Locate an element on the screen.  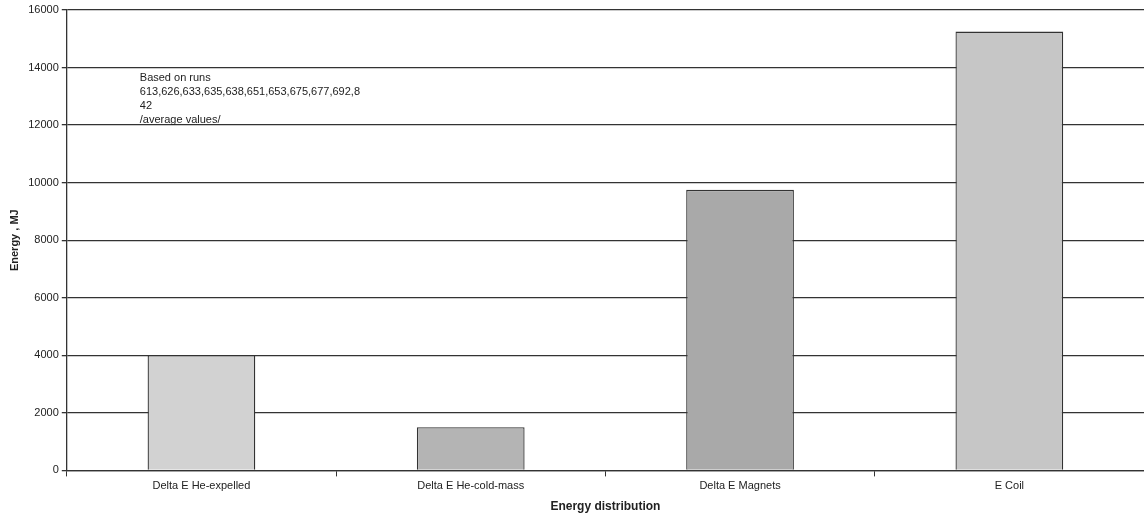
x-axis-title: Energy distribution is located at coordinates (605, 506).